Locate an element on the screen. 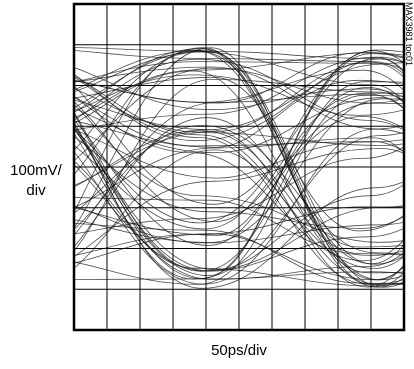 This screenshot has height=369, width=414. figure-tag: MAX3981 toc01 is located at coordinates (409, 34).